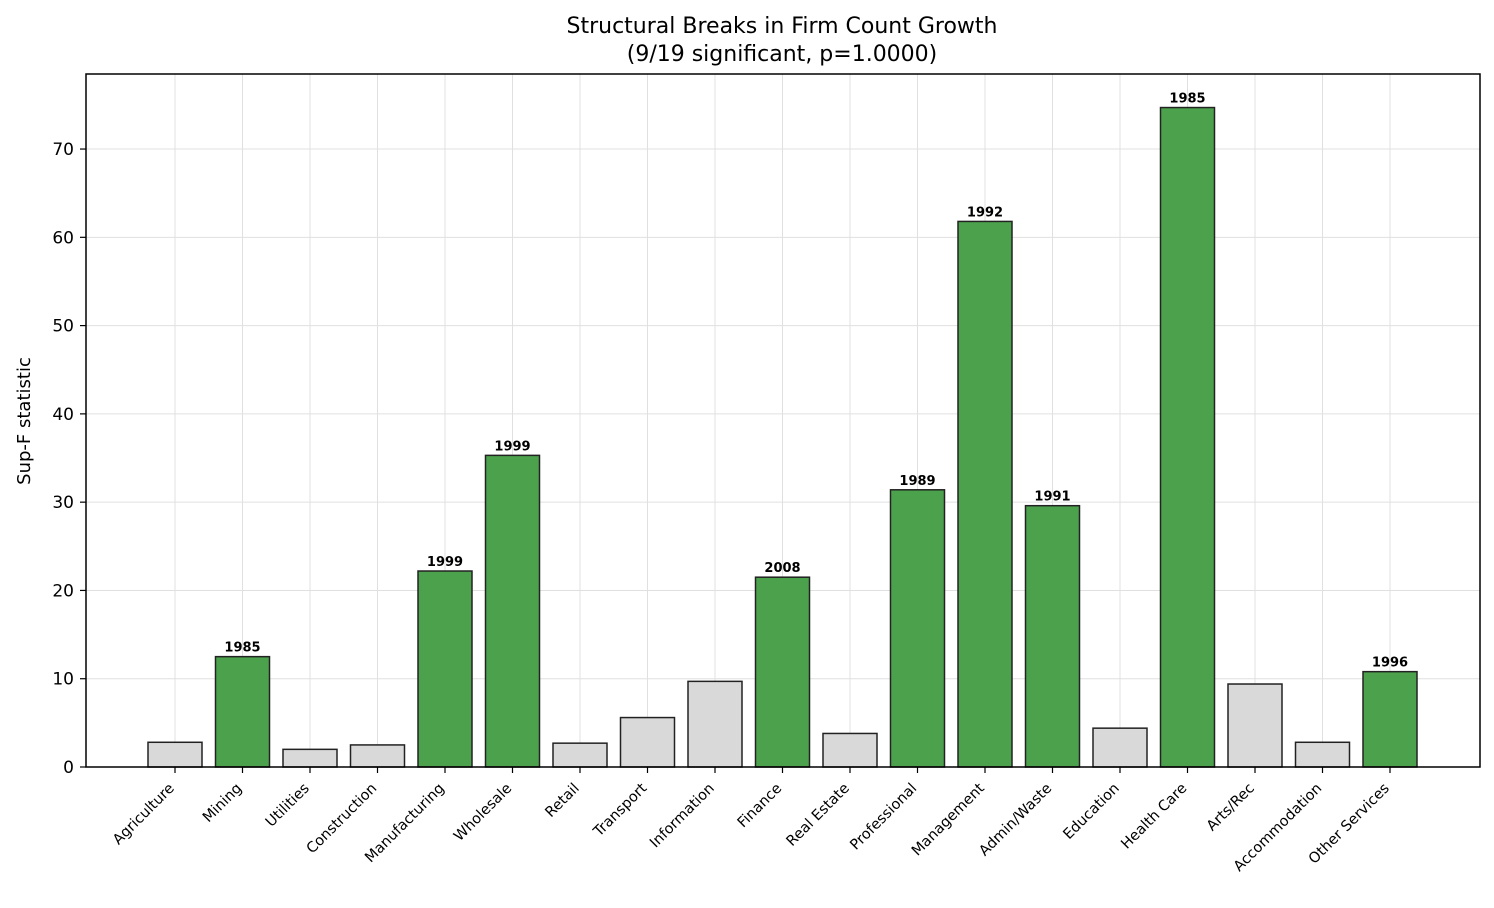 The height and width of the screenshot is (908, 1494). Describe the element at coordinates (1052, 636) in the screenshot. I see `bar-admin-waste` at that location.